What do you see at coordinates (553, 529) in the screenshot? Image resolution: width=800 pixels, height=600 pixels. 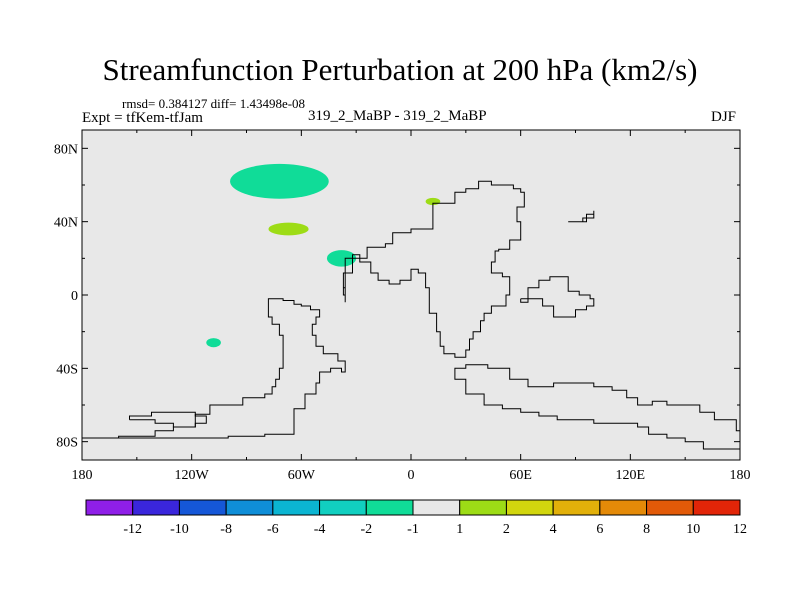 I see `colorbar-label: 4` at bounding box center [553, 529].